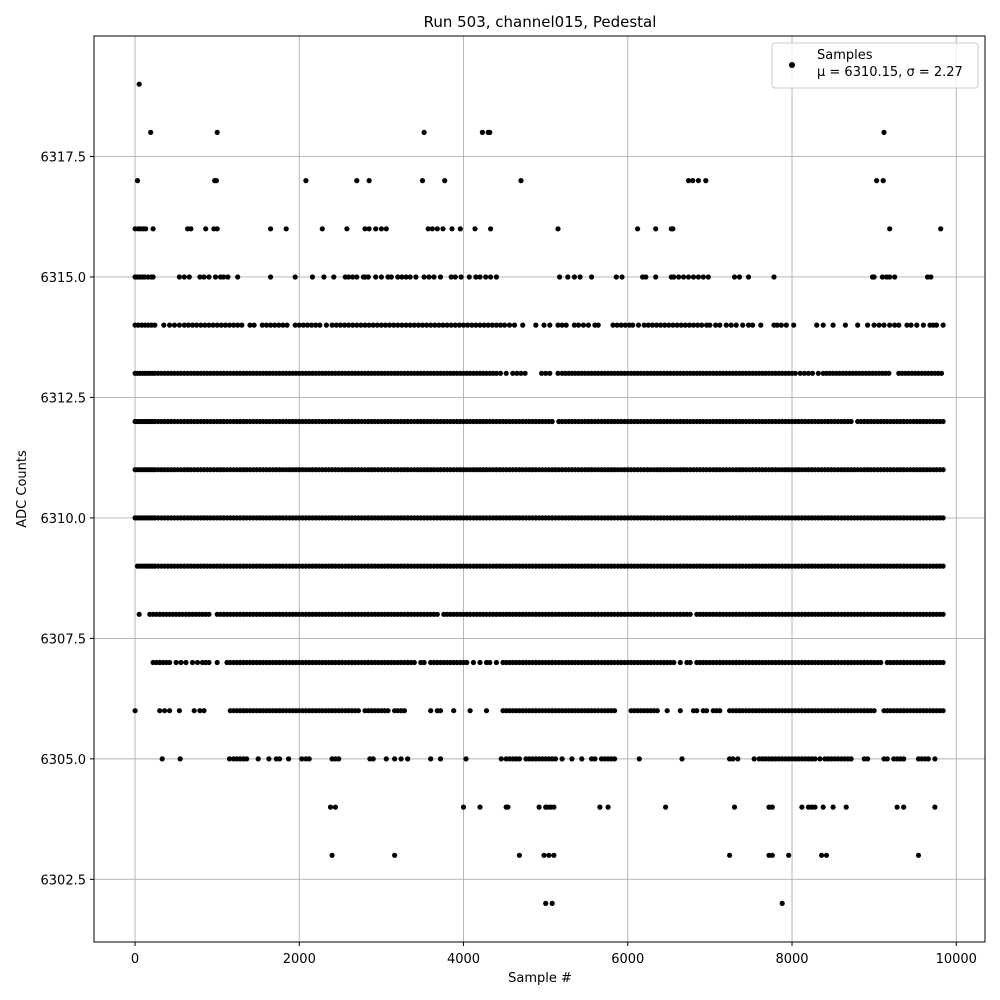 This screenshot has height=1000, width=1000. I want to click on y-tick-label: 6315.0, so click(64, 278).